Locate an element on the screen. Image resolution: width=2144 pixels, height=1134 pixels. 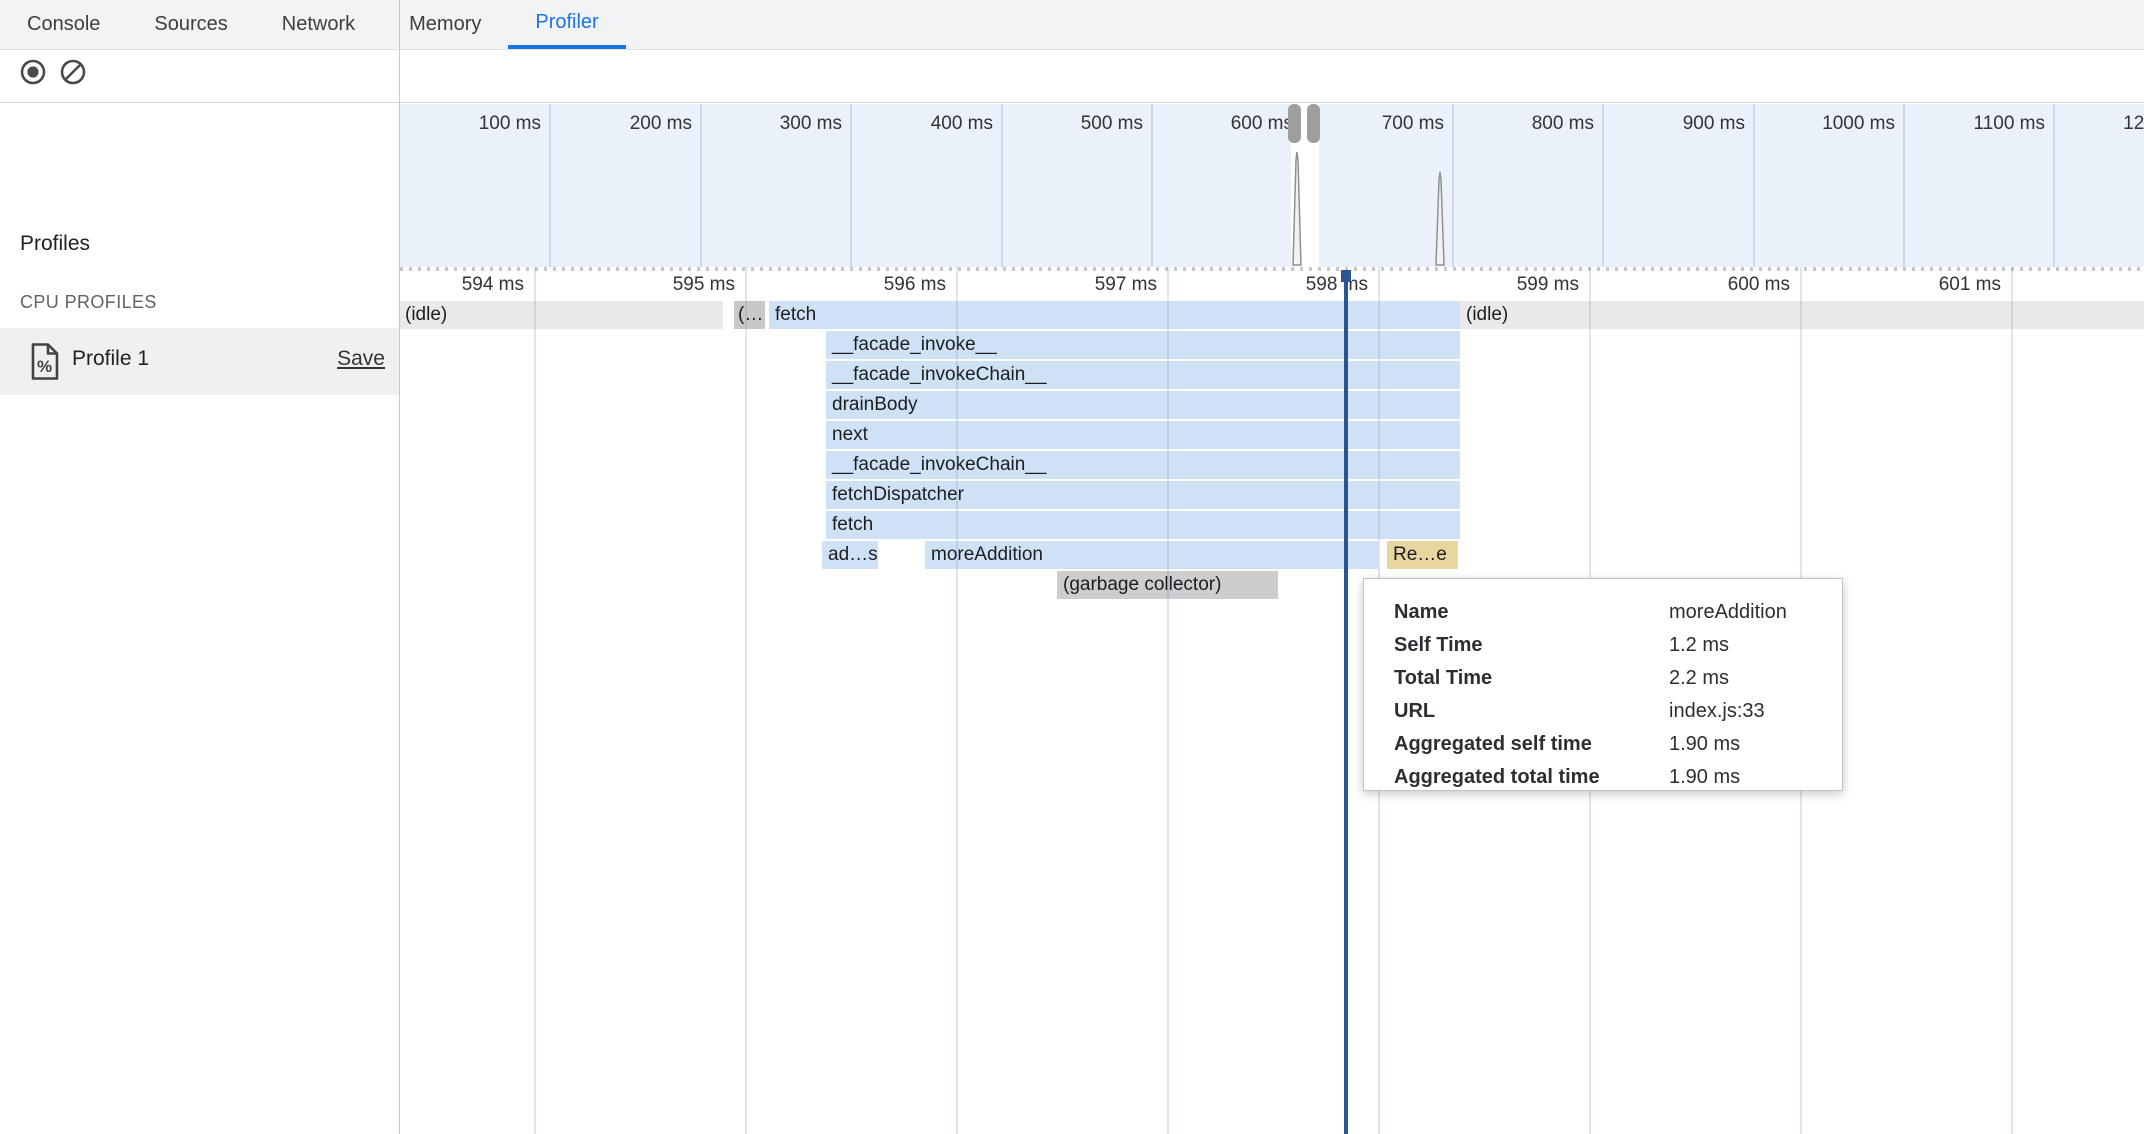
tab-memory: Memory is located at coordinates (445, 24).